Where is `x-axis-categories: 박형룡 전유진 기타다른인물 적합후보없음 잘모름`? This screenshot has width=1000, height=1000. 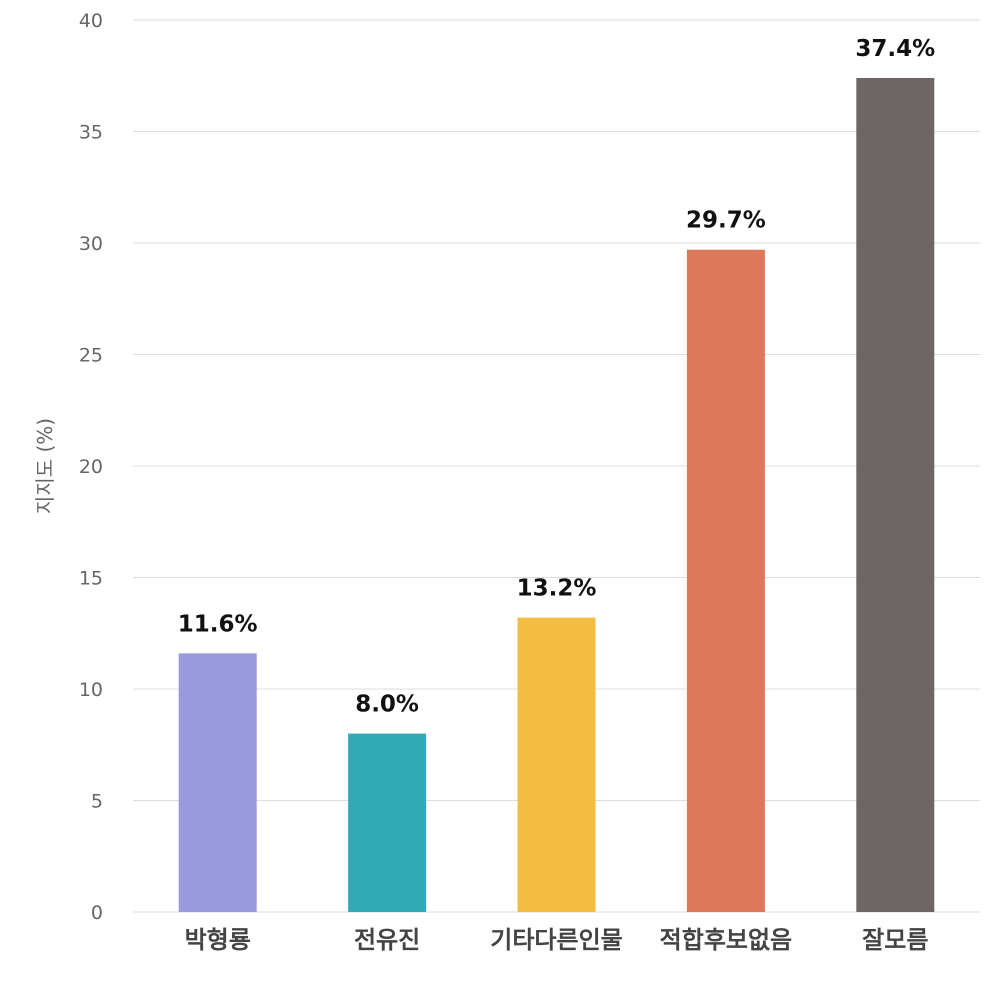
x-axis-categories: 박형룡 전유진 기타다른인물 적합후보없음 잘모름 is located at coordinates (557, 940).